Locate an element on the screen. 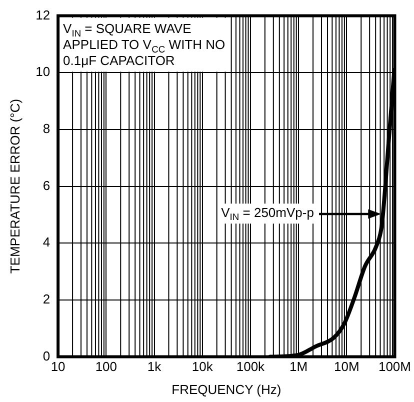  y-tick-label: 0 is located at coordinates (46, 356).